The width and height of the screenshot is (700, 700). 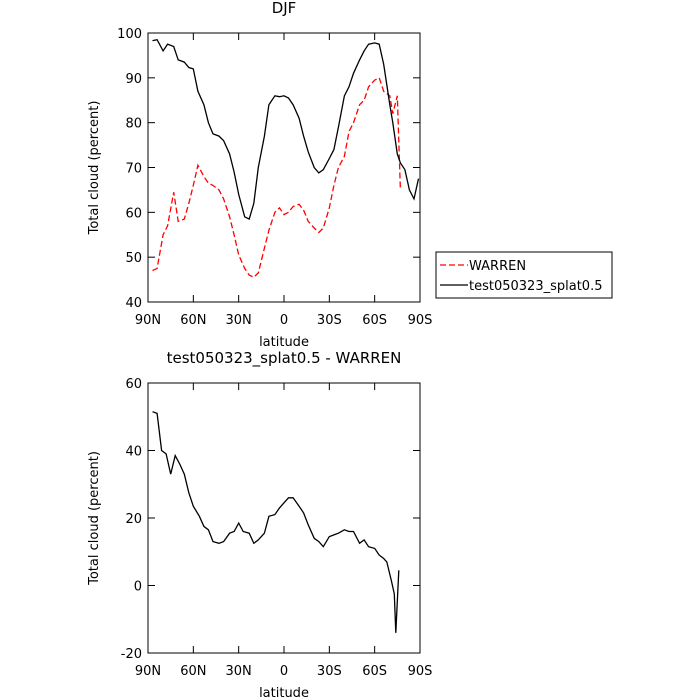 What do you see at coordinates (497, 266) in the screenshot?
I see `legend-label: WARREN` at bounding box center [497, 266].